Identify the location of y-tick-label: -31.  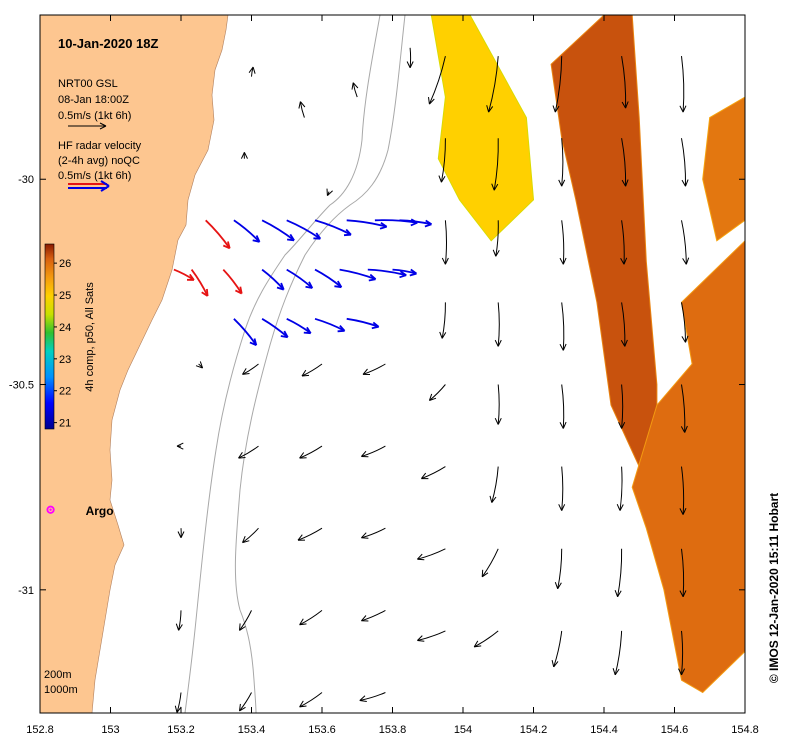
(26, 591).